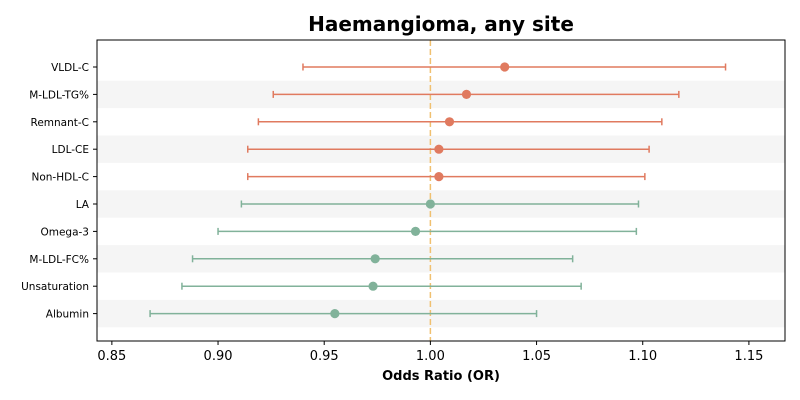  I want to click on y-tick-label: M-LDL-TG%, so click(59, 95).